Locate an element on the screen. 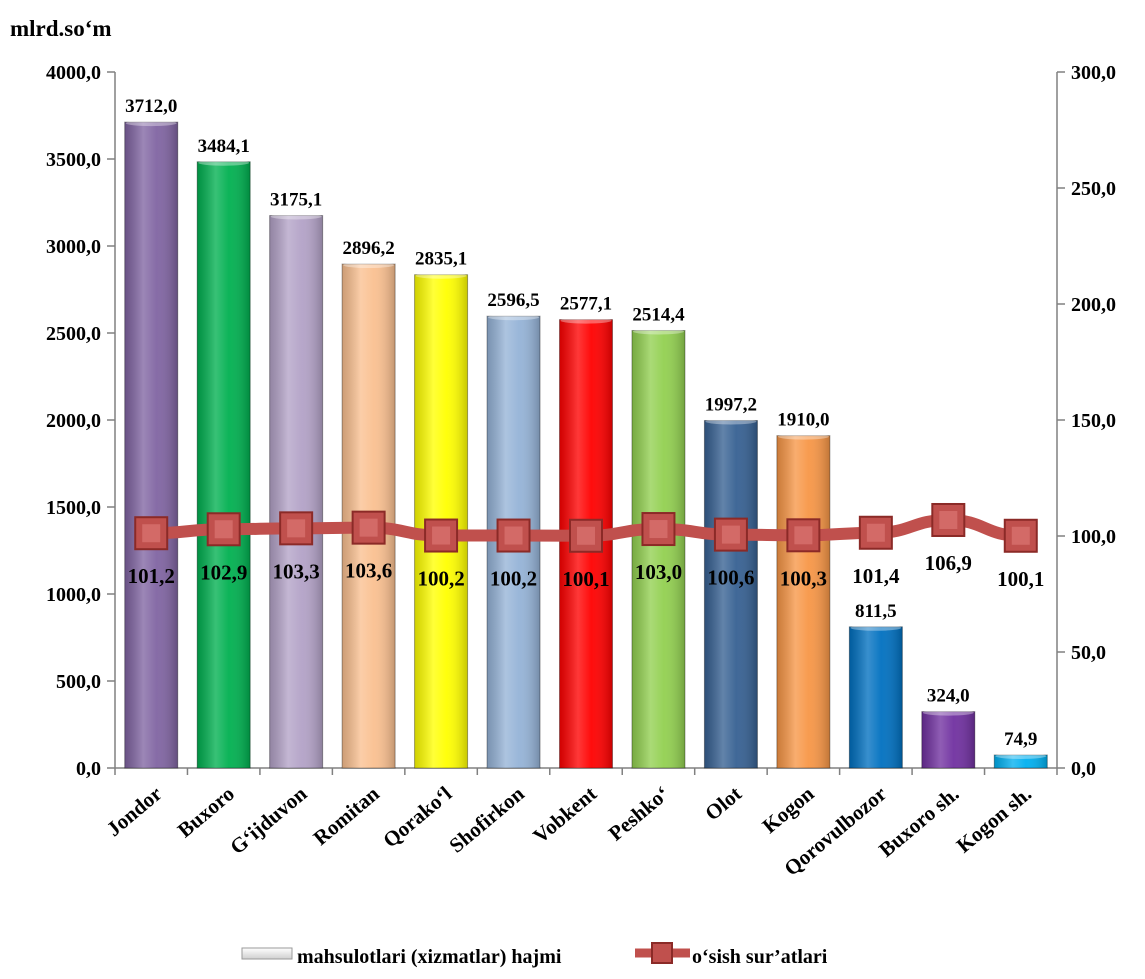 The height and width of the screenshot is (979, 1145). y-left-tick-label: 2500,0 is located at coordinates (73, 334).